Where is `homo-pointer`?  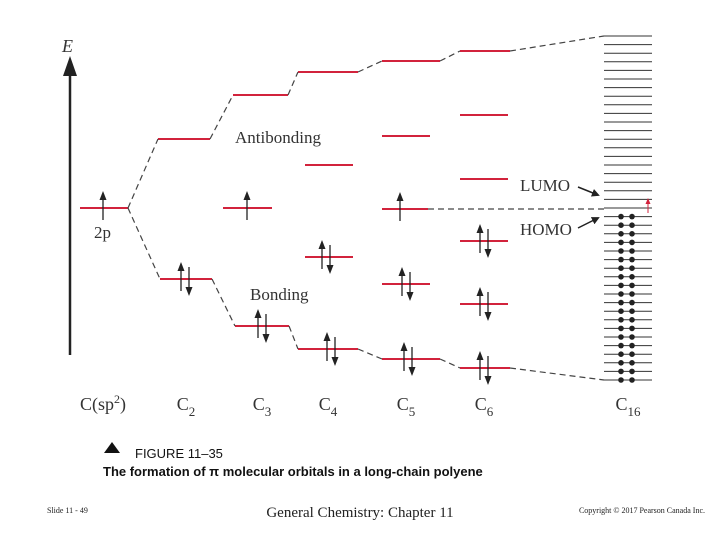 homo-pointer is located at coordinates (588, 223).